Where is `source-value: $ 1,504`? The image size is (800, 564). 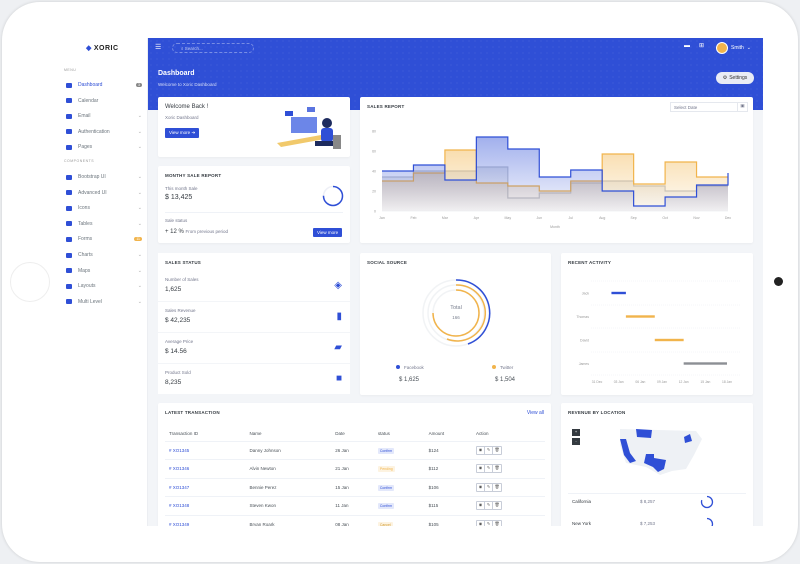 source-value: $ 1,504 is located at coordinates (505, 380).